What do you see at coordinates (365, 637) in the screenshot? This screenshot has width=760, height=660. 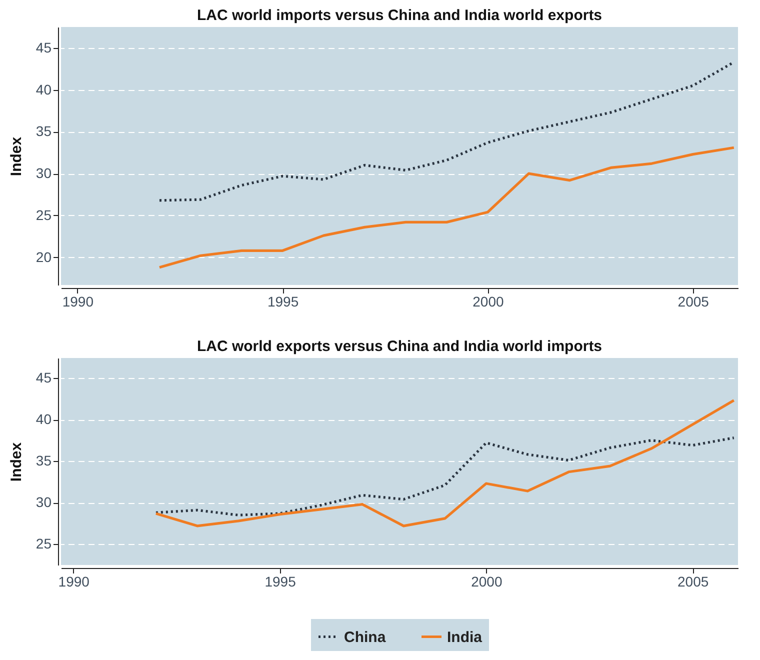 I see `legend-label: China` at bounding box center [365, 637].